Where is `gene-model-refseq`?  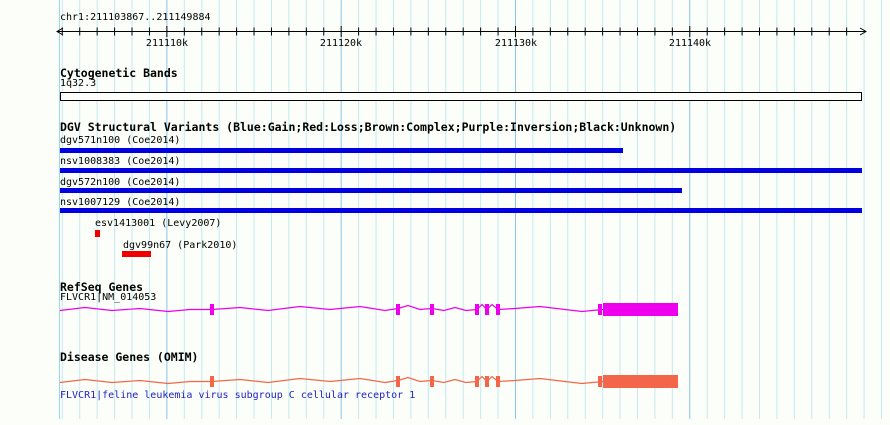
gene-model-refseq is located at coordinates (368, 309).